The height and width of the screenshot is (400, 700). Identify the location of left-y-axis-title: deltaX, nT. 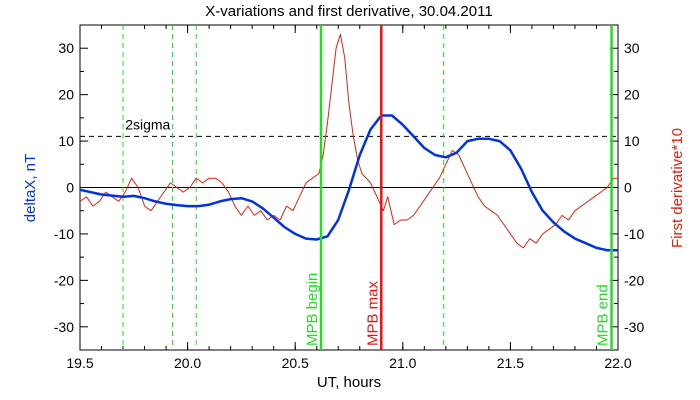
(30, 188).